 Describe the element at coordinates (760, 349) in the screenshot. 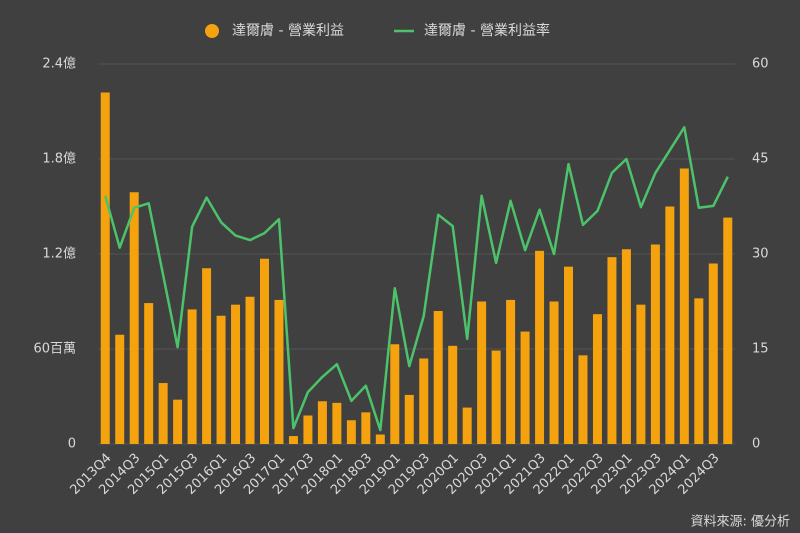

I see `y2-tick-label: 15` at that location.